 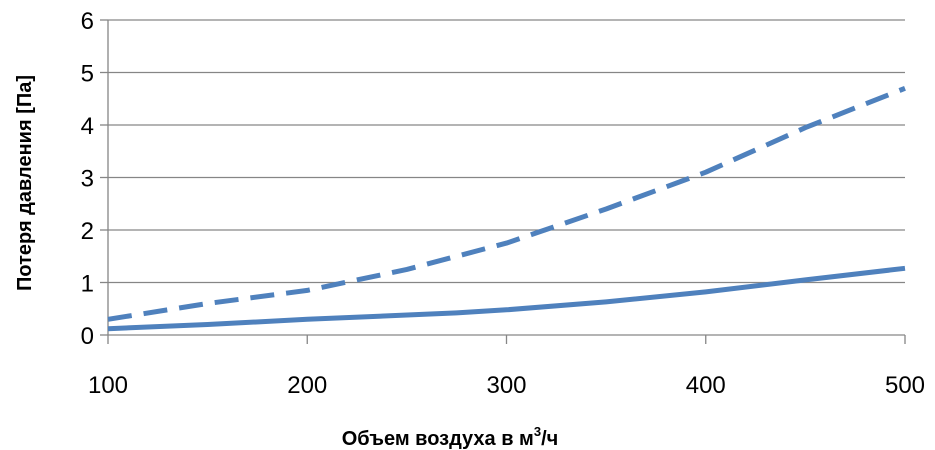 I want to click on y-tick-label: 0, so click(x=87, y=336).